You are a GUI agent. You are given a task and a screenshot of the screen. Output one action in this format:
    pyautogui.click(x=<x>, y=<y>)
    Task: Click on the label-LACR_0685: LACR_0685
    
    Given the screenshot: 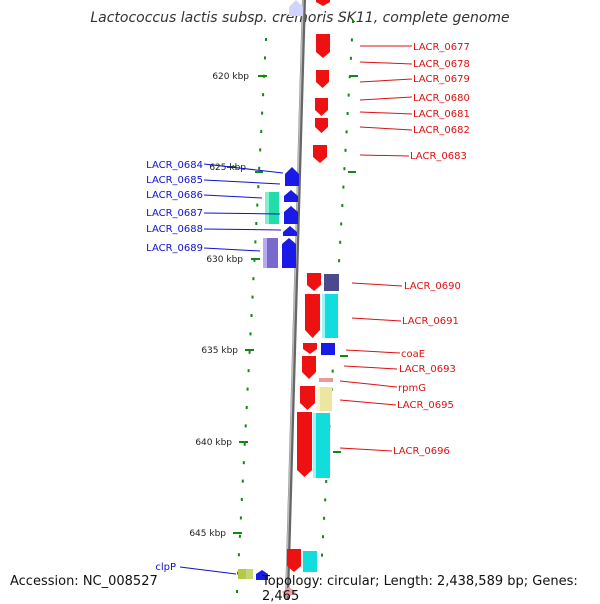 What is the action you would take?
    pyautogui.click(x=174, y=180)
    